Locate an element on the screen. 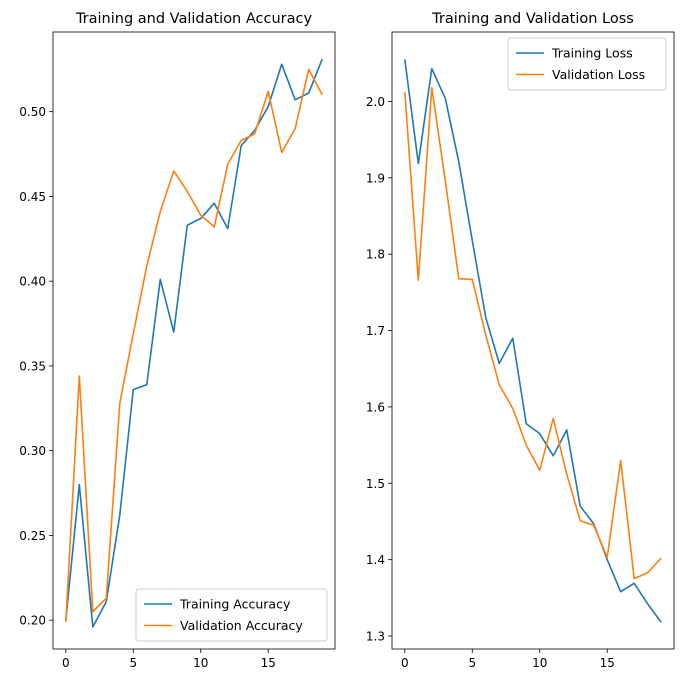 This screenshot has height=674, width=688. legend-label-0: Training Loss is located at coordinates (592, 53).